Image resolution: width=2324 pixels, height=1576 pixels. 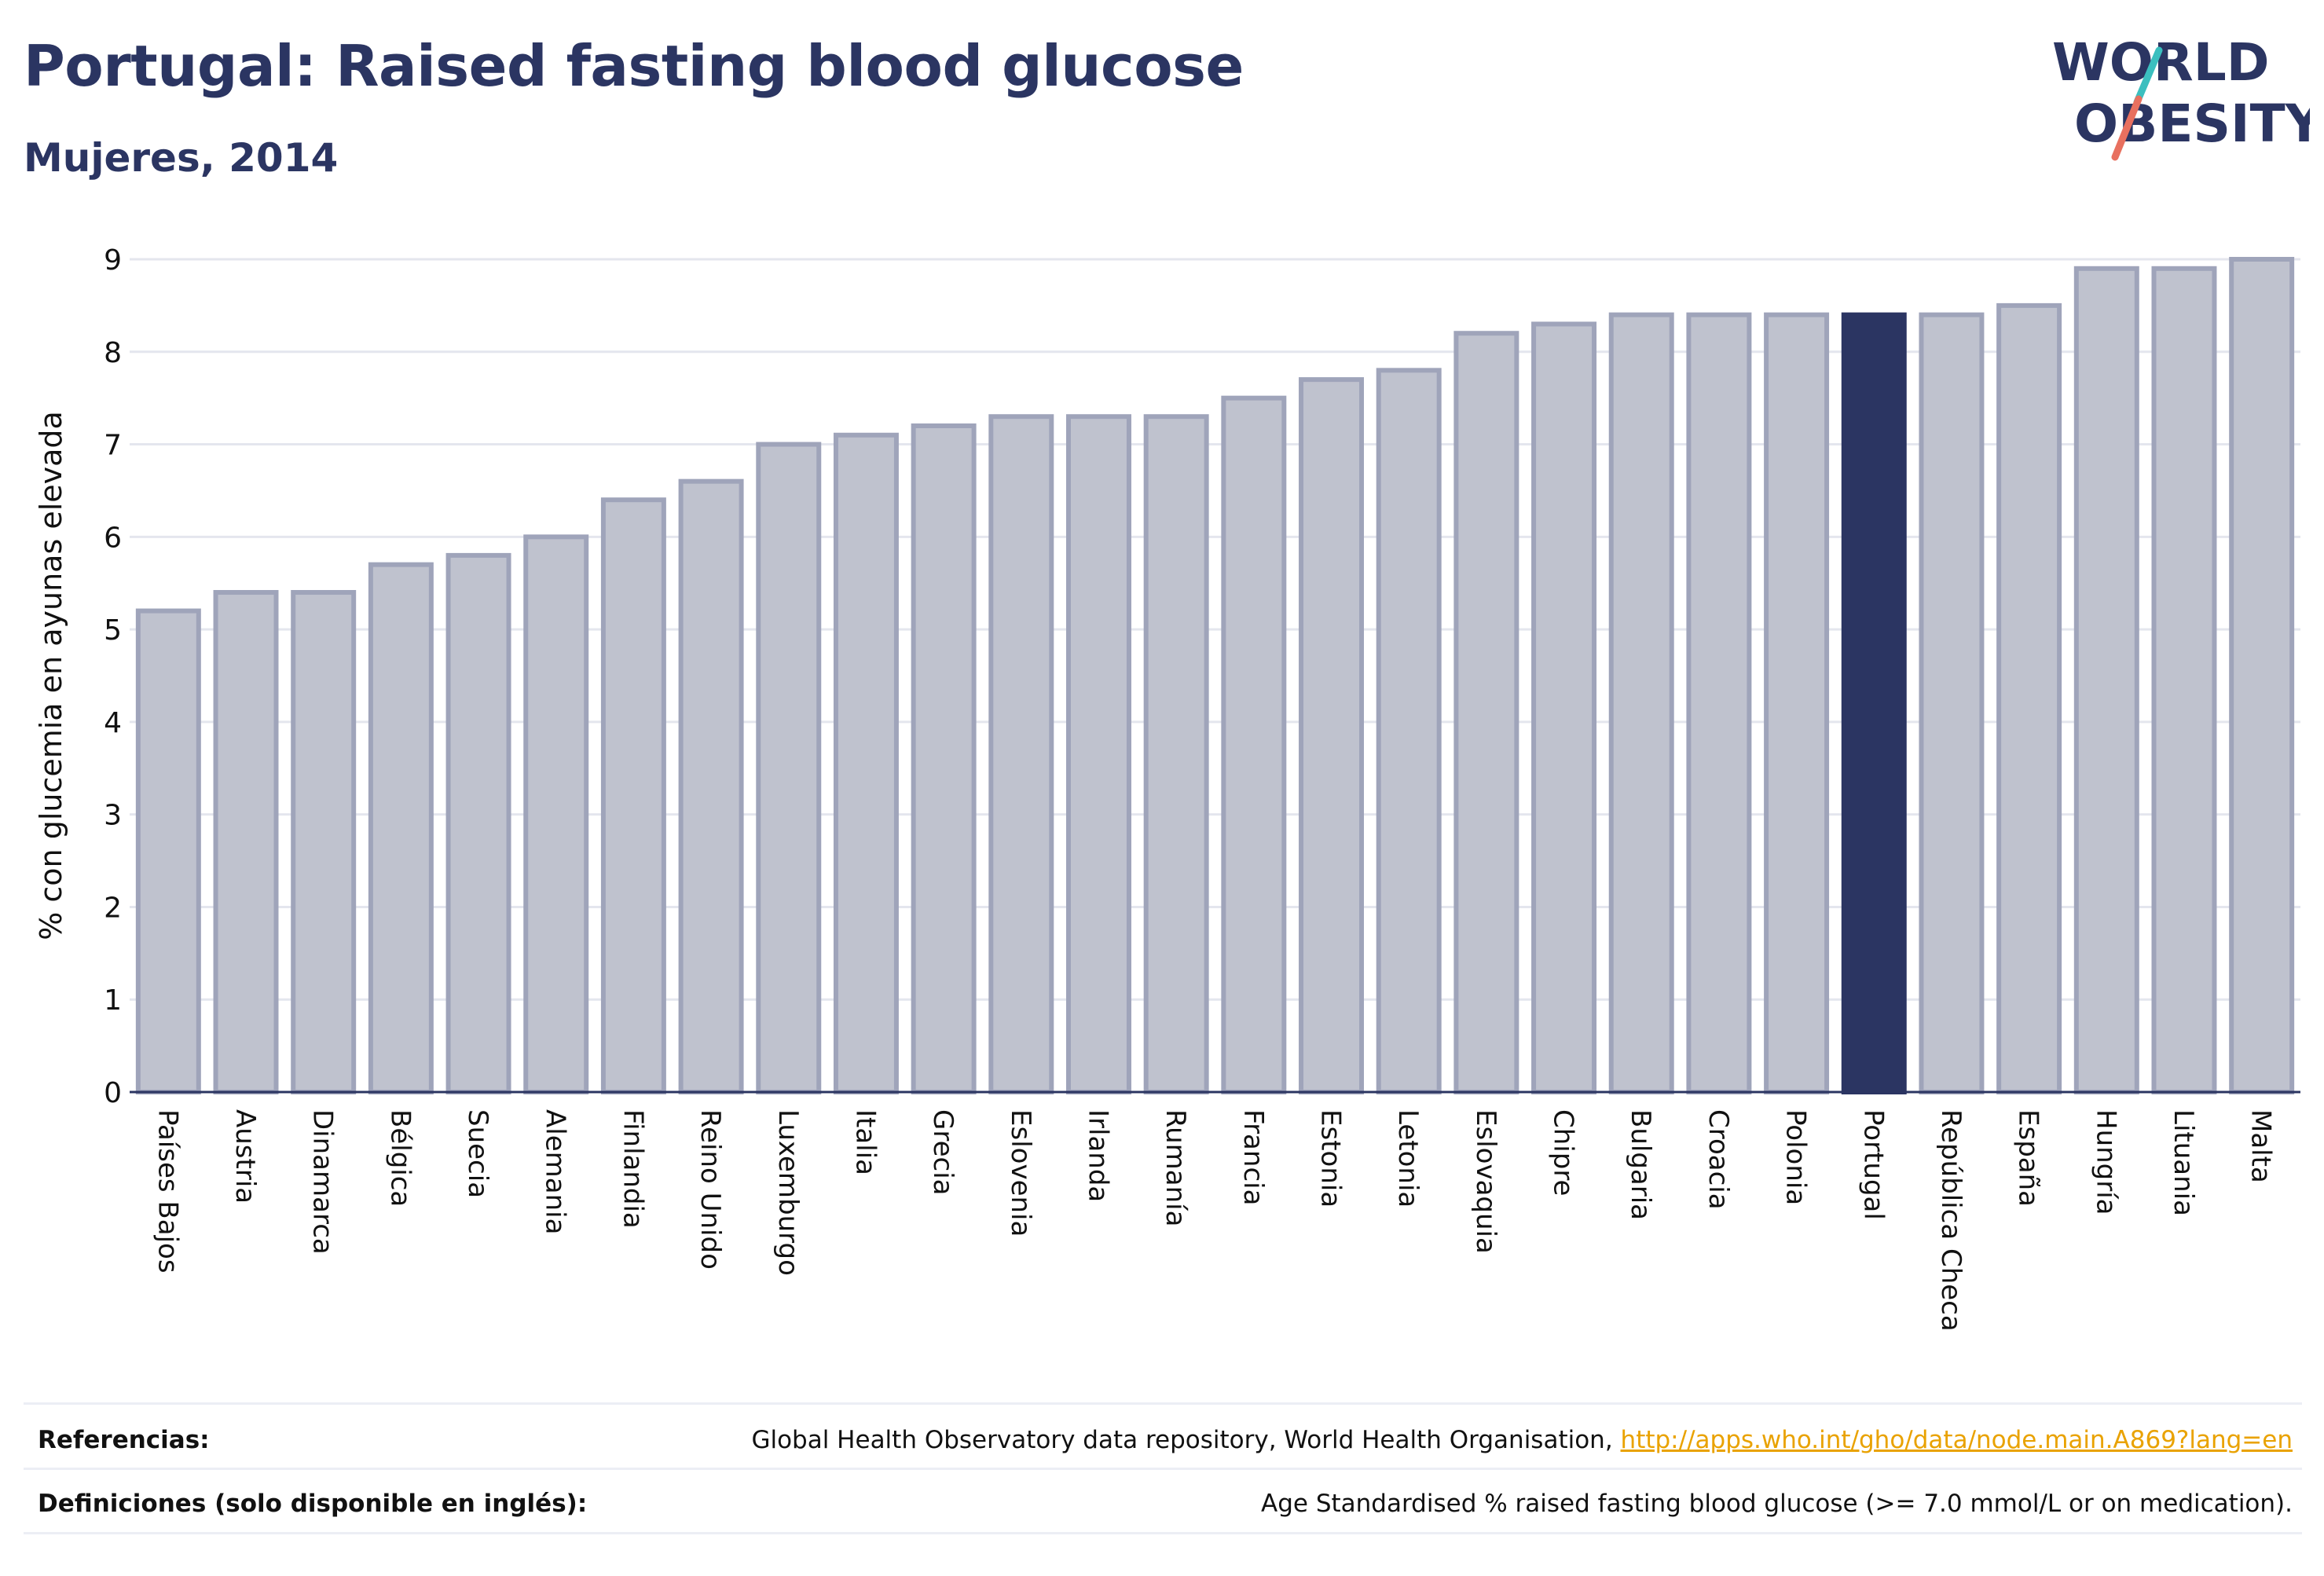 What do you see at coordinates (1485, 1181) in the screenshot?
I see `x-tick-label: Eslovaquia` at bounding box center [1485, 1181].